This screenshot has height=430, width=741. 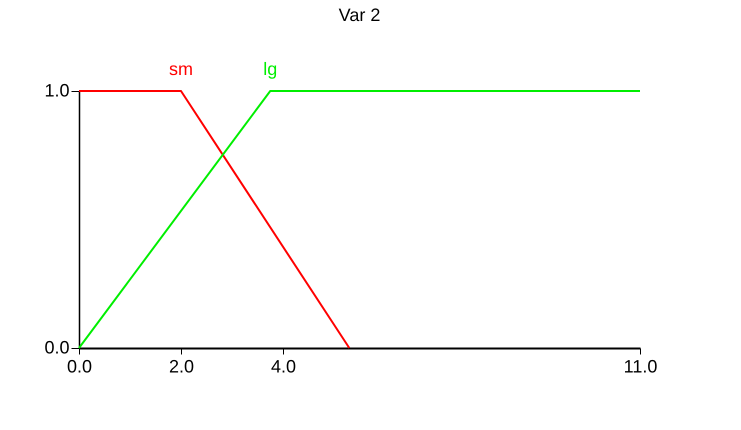 What do you see at coordinates (641, 366) in the screenshot?
I see `x-tick-label: 11.0` at bounding box center [641, 366].